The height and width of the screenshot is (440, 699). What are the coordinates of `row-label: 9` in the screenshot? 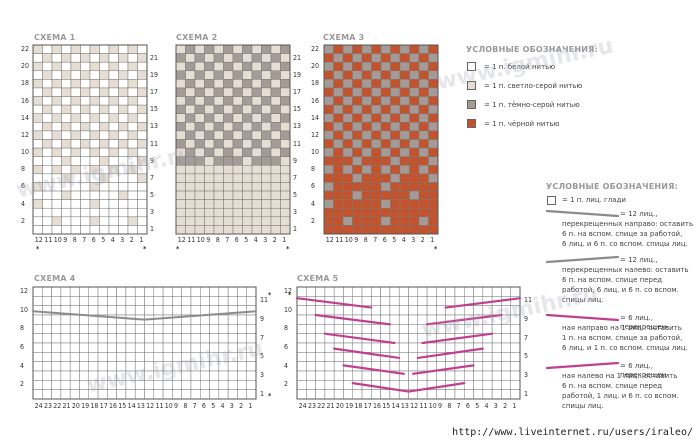 It's located at (526, 319).